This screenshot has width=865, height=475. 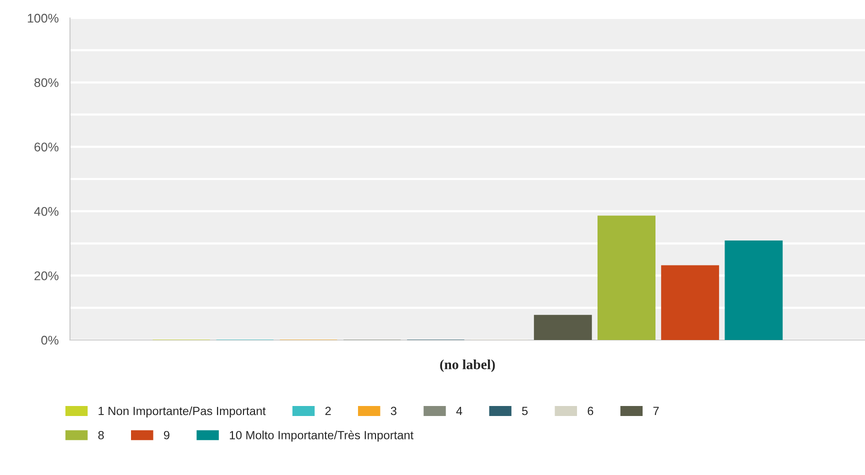 What do you see at coordinates (46, 211) in the screenshot?
I see `y-tick-label: 40%` at bounding box center [46, 211].